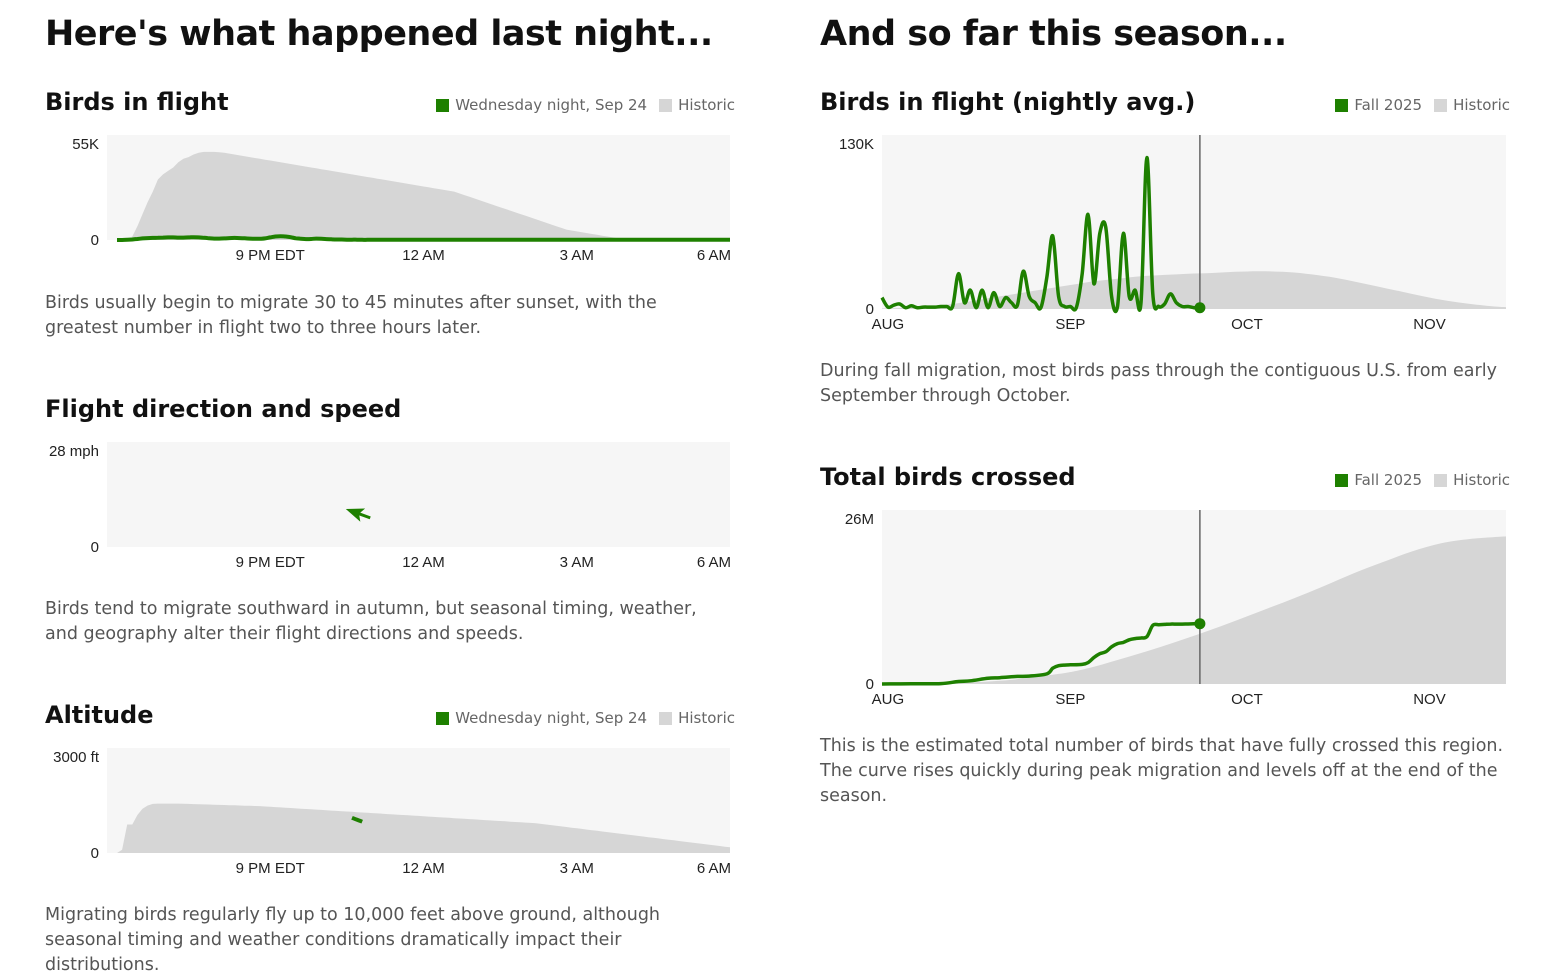 This screenshot has height=978, width=1544. I want to click on y-tick-label-max: 130K, so click(856, 144).